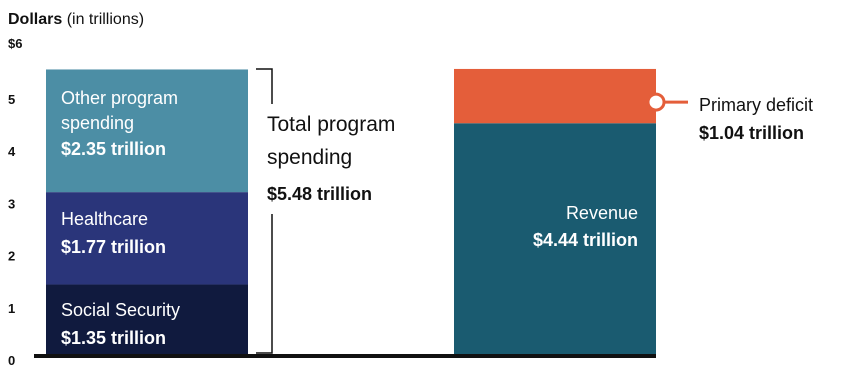 This screenshot has width=845, height=365. I want to click on bracket-label: spending, so click(309, 157).